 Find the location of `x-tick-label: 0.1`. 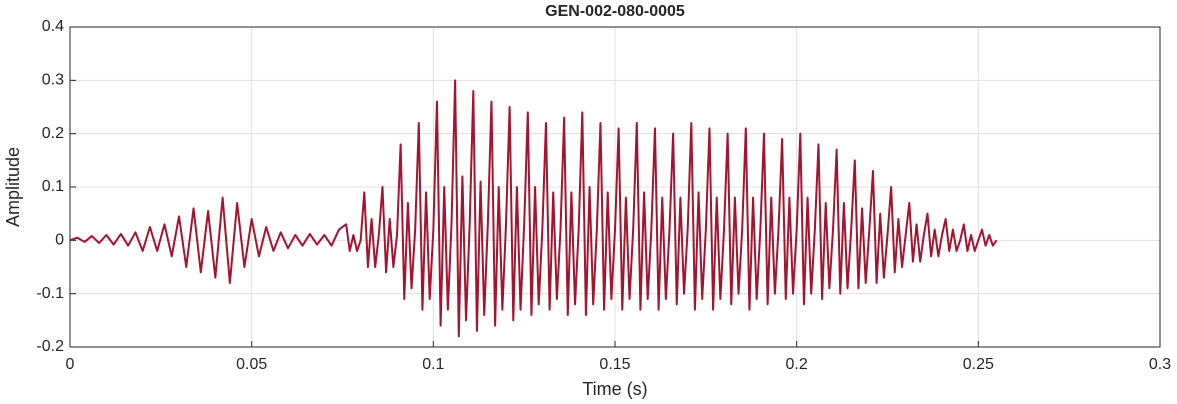

x-tick-label: 0.1 is located at coordinates (433, 364).